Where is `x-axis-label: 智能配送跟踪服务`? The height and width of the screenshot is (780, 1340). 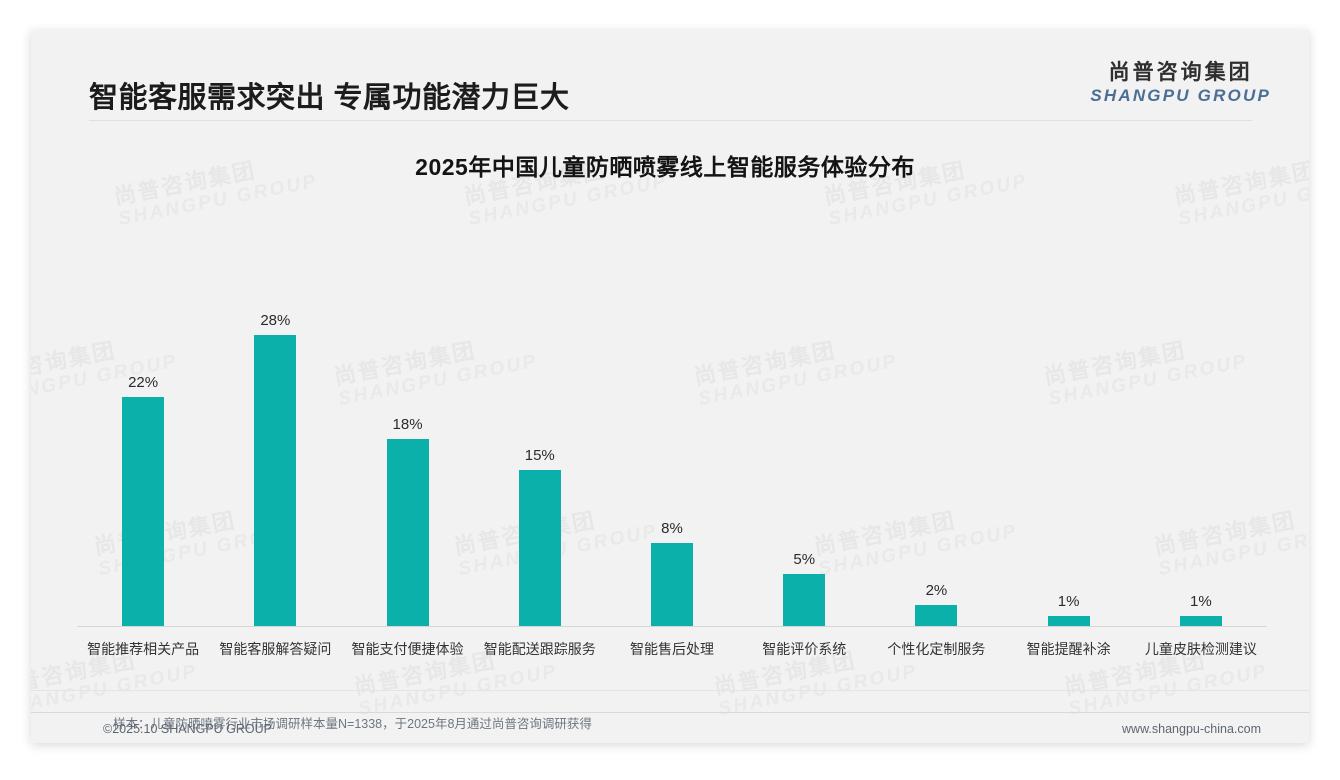 x-axis-label: 智能配送跟踪服务 is located at coordinates (539, 649).